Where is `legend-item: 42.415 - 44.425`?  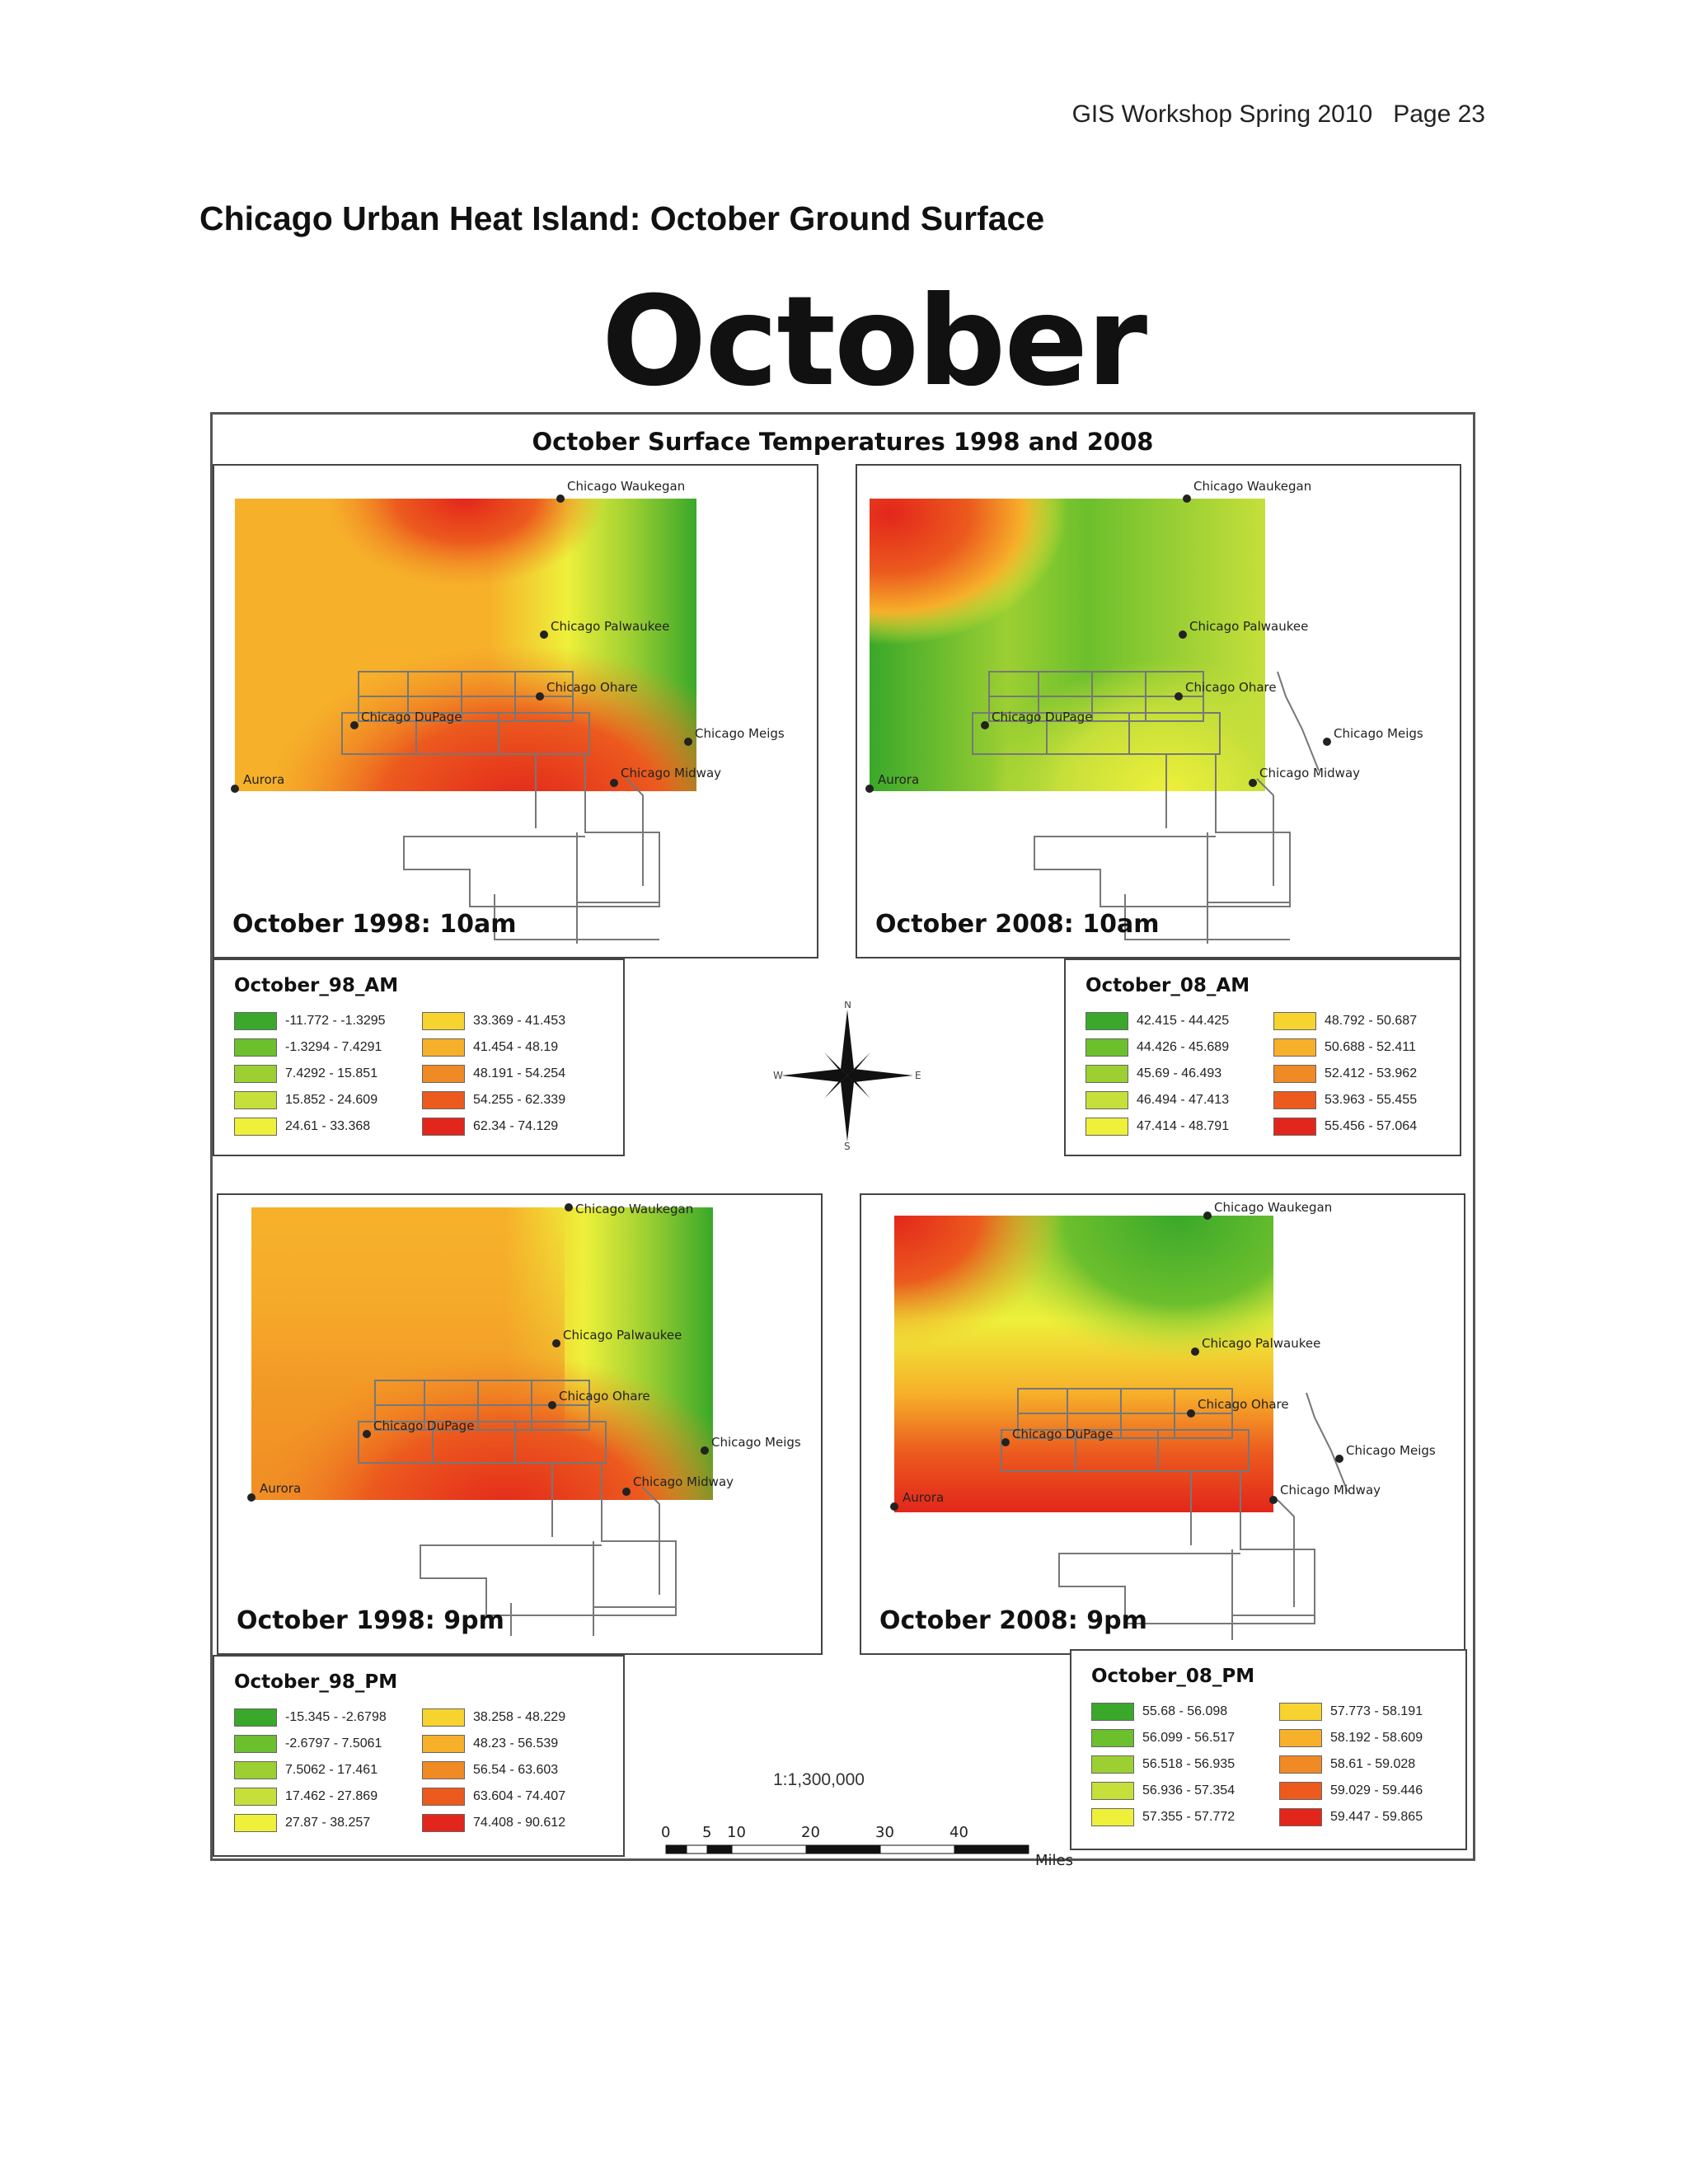 legend-item: 42.415 - 44.425 is located at coordinates (1179, 1021).